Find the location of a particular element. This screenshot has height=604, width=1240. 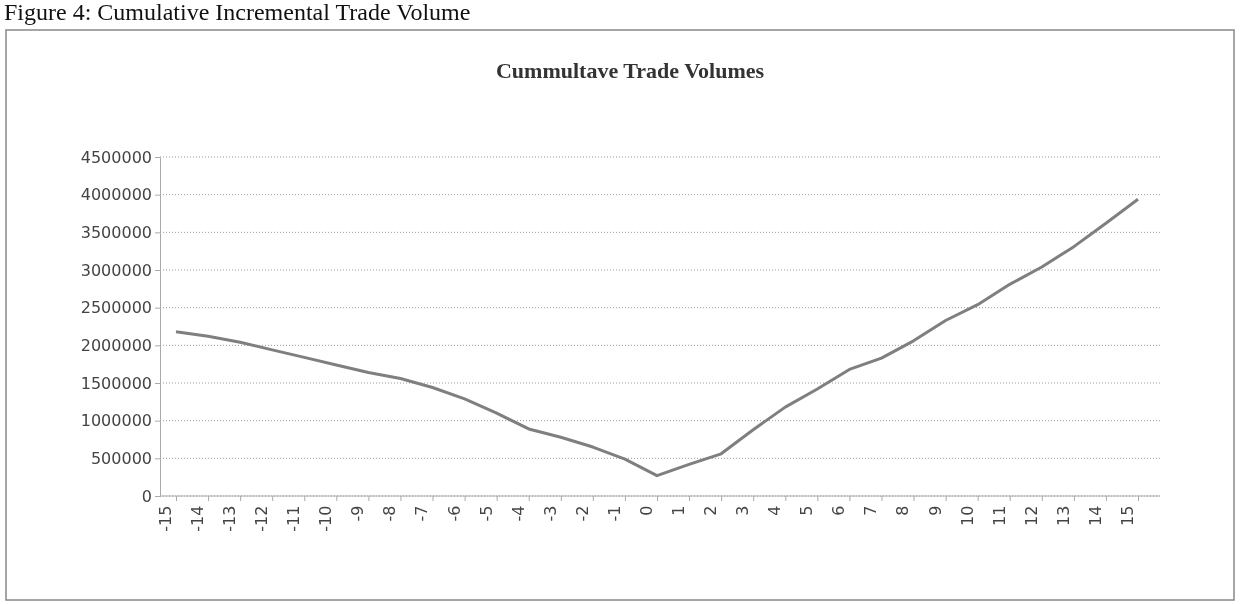

y-tick-label: 4500000 is located at coordinates (116, 157).